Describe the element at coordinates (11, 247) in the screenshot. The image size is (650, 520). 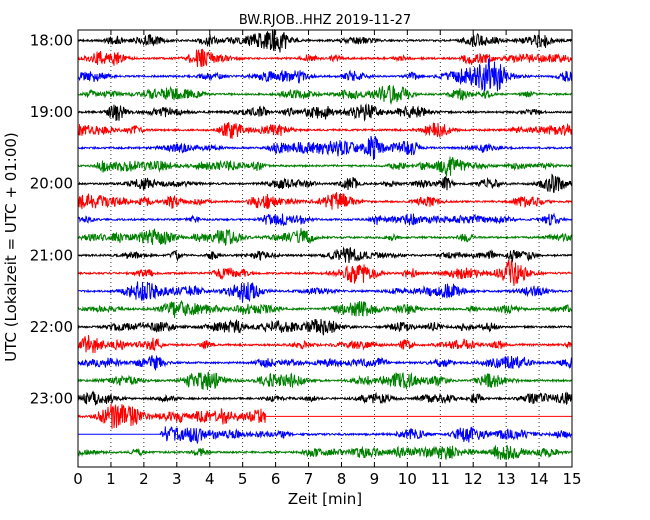
I see `y-axis-label: UTC (Lokalzeit = UTC + 01:00)` at that location.